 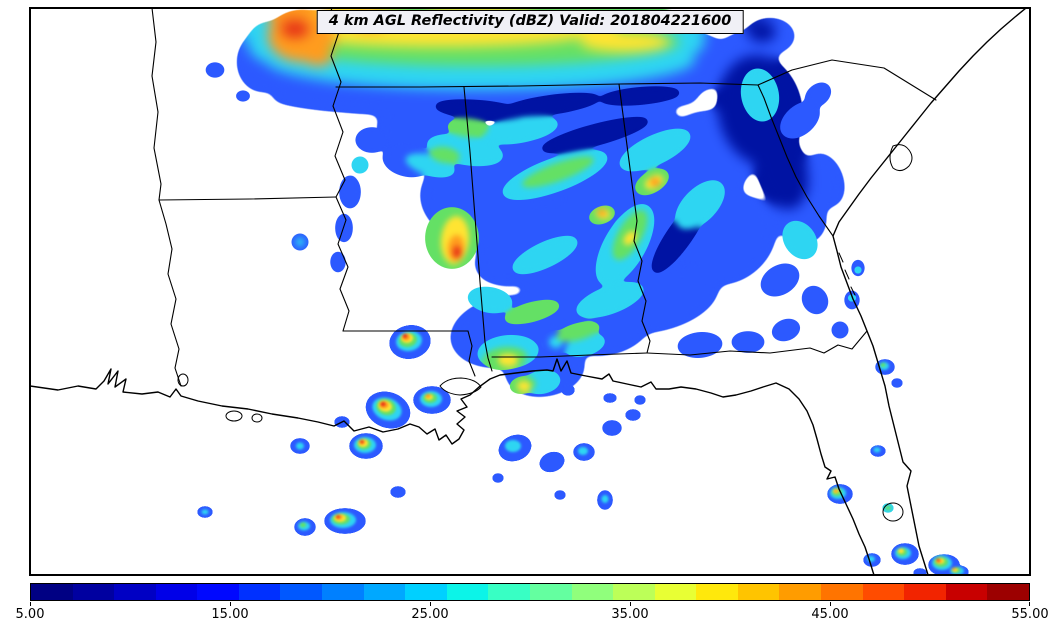 I want to click on state-border-west-vertical, so click(x=156, y=105).